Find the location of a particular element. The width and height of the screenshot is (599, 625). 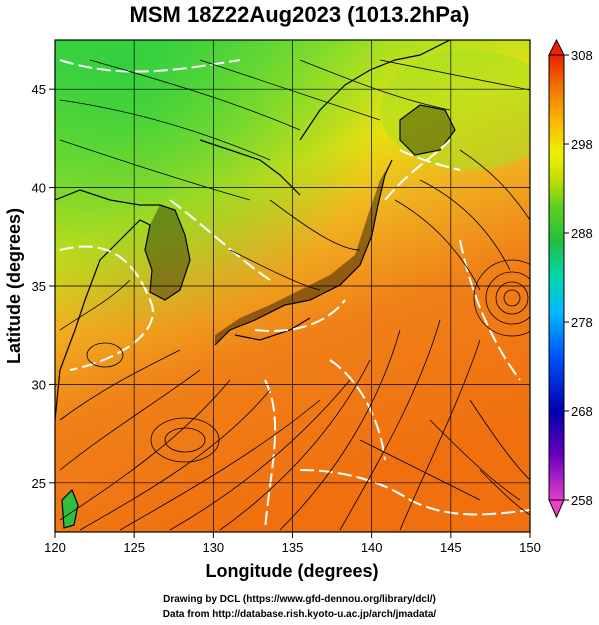

y-tick-label: 30 is located at coordinates (39, 384).